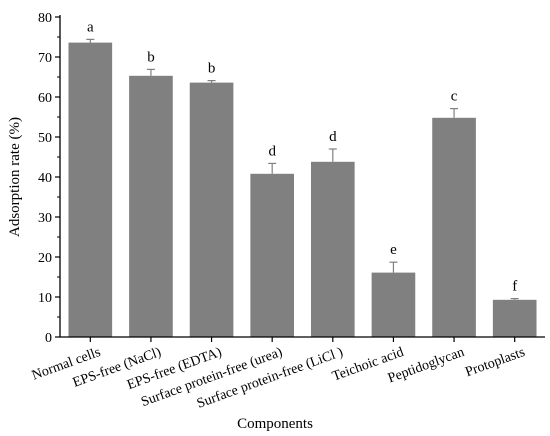 The width and height of the screenshot is (550, 436). What do you see at coordinates (45, 138) in the screenshot?
I see `y-tick-label: 50` at bounding box center [45, 138].